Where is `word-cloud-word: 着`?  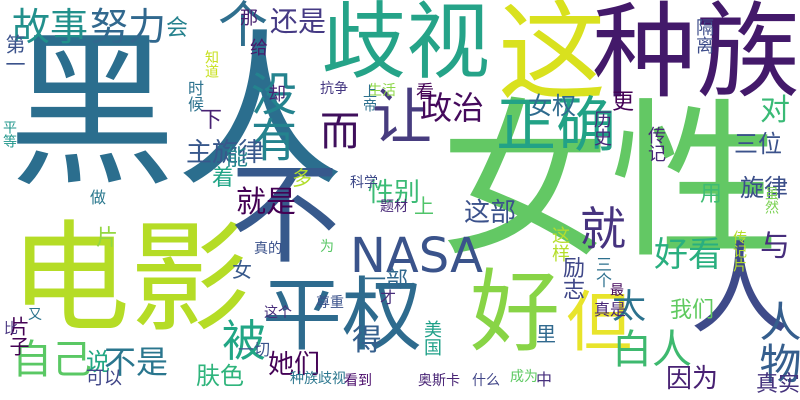 word-cloud-word: 着 is located at coordinates (223, 178).